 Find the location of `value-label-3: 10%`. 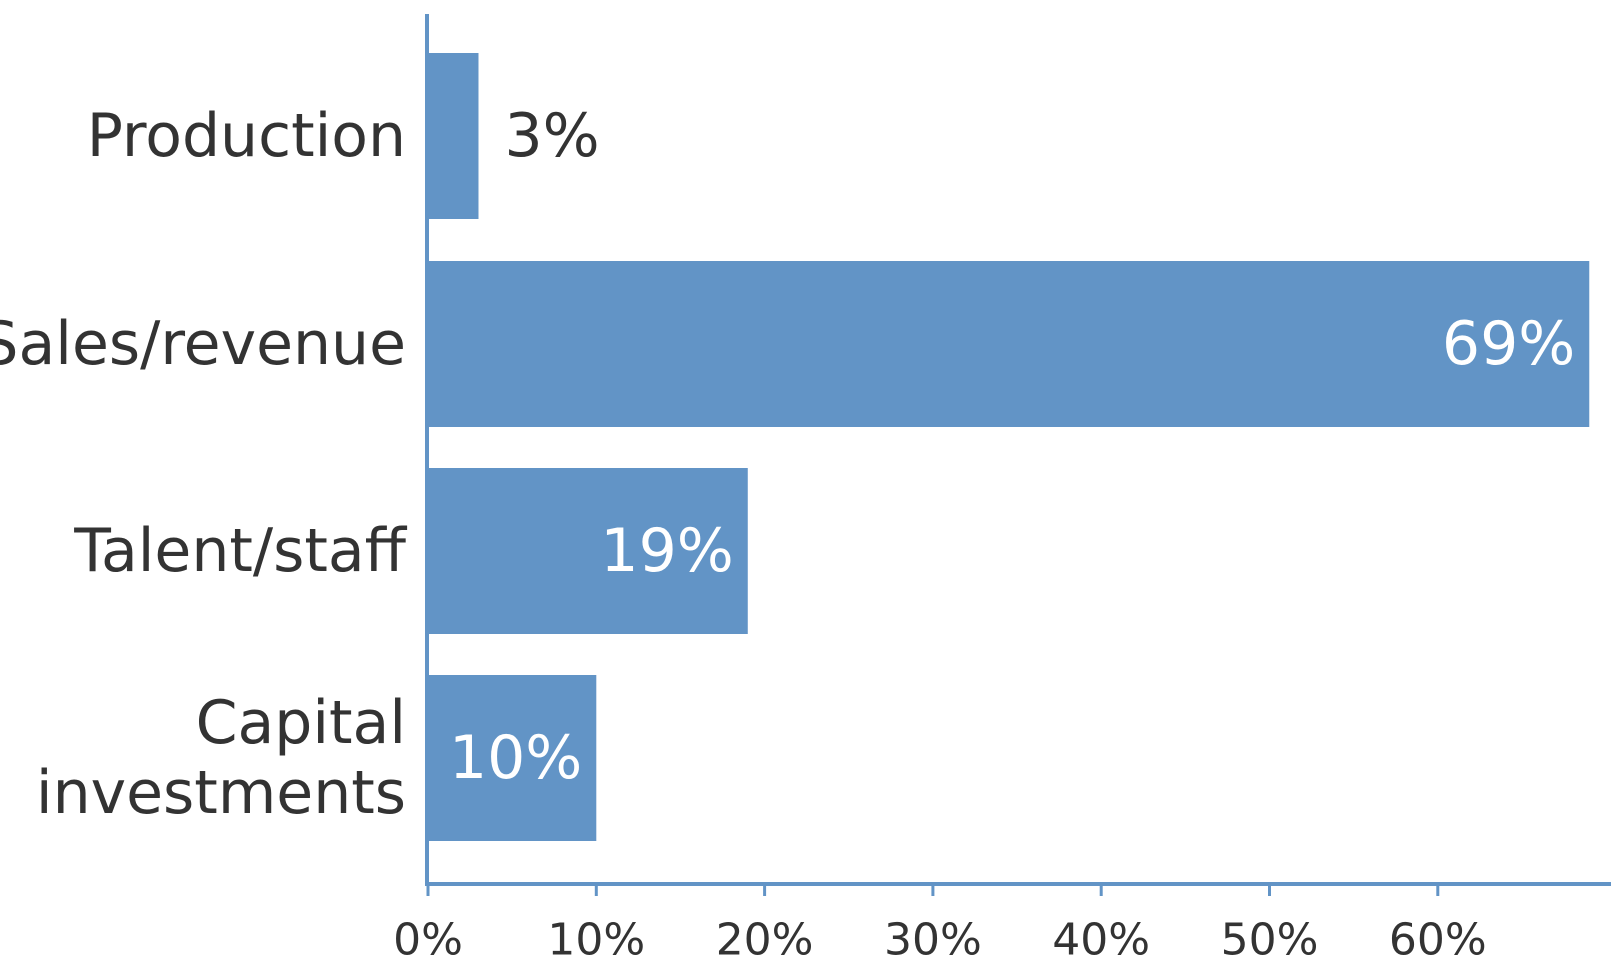

value-label-3: 10% is located at coordinates (515, 758).